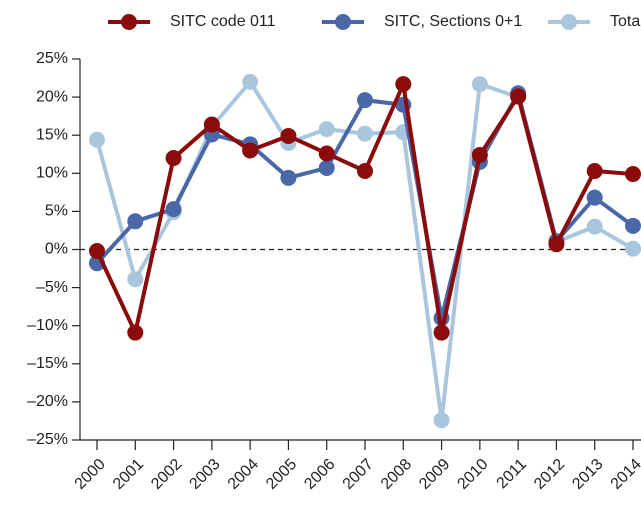 The width and height of the screenshot is (641, 512). Describe the element at coordinates (47, 325) in the screenshot. I see `y-tick-label: –10%` at that location.